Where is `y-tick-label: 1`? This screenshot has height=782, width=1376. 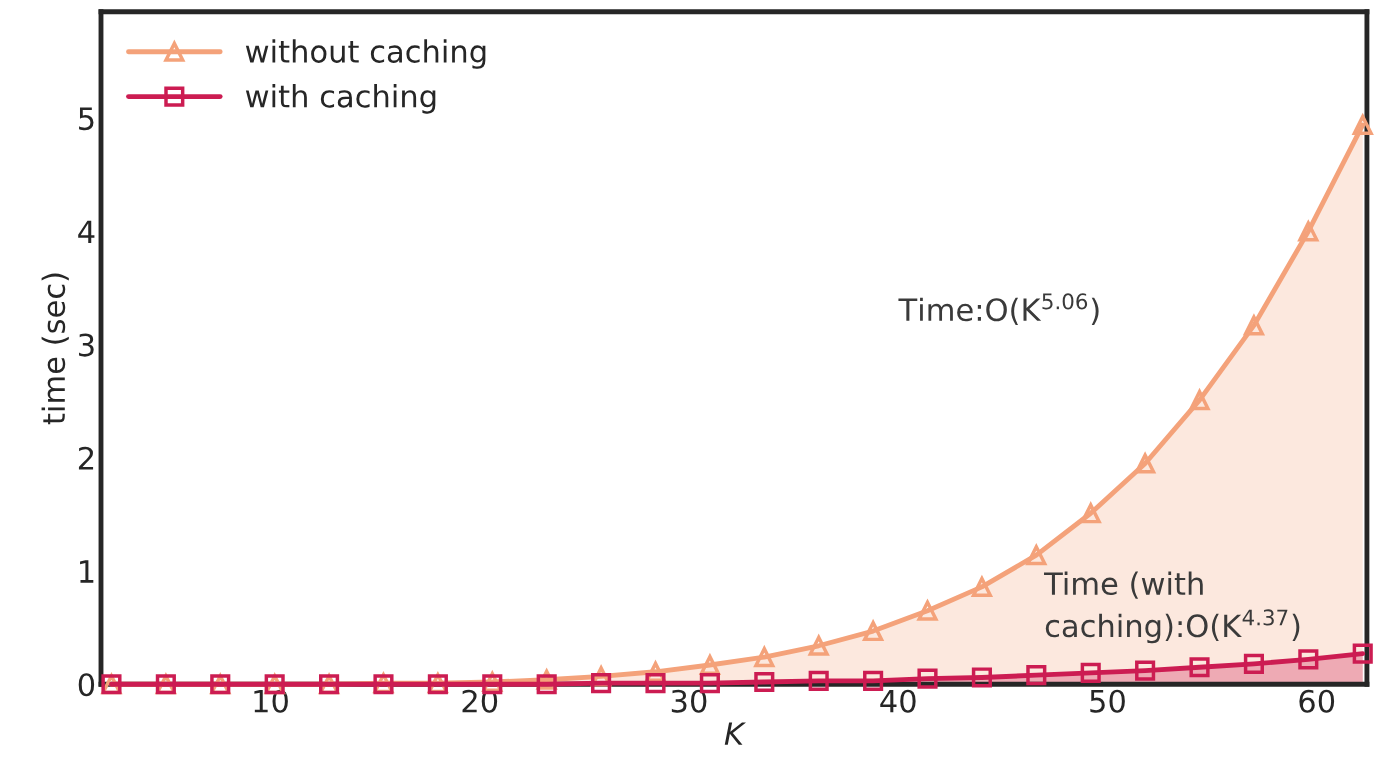
y-tick-label: 1 is located at coordinates (87, 571).